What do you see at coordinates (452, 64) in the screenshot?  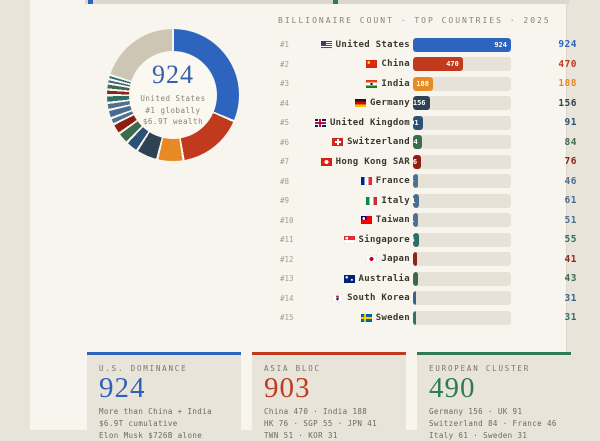 I see `bar-value-label: 470` at bounding box center [452, 64].